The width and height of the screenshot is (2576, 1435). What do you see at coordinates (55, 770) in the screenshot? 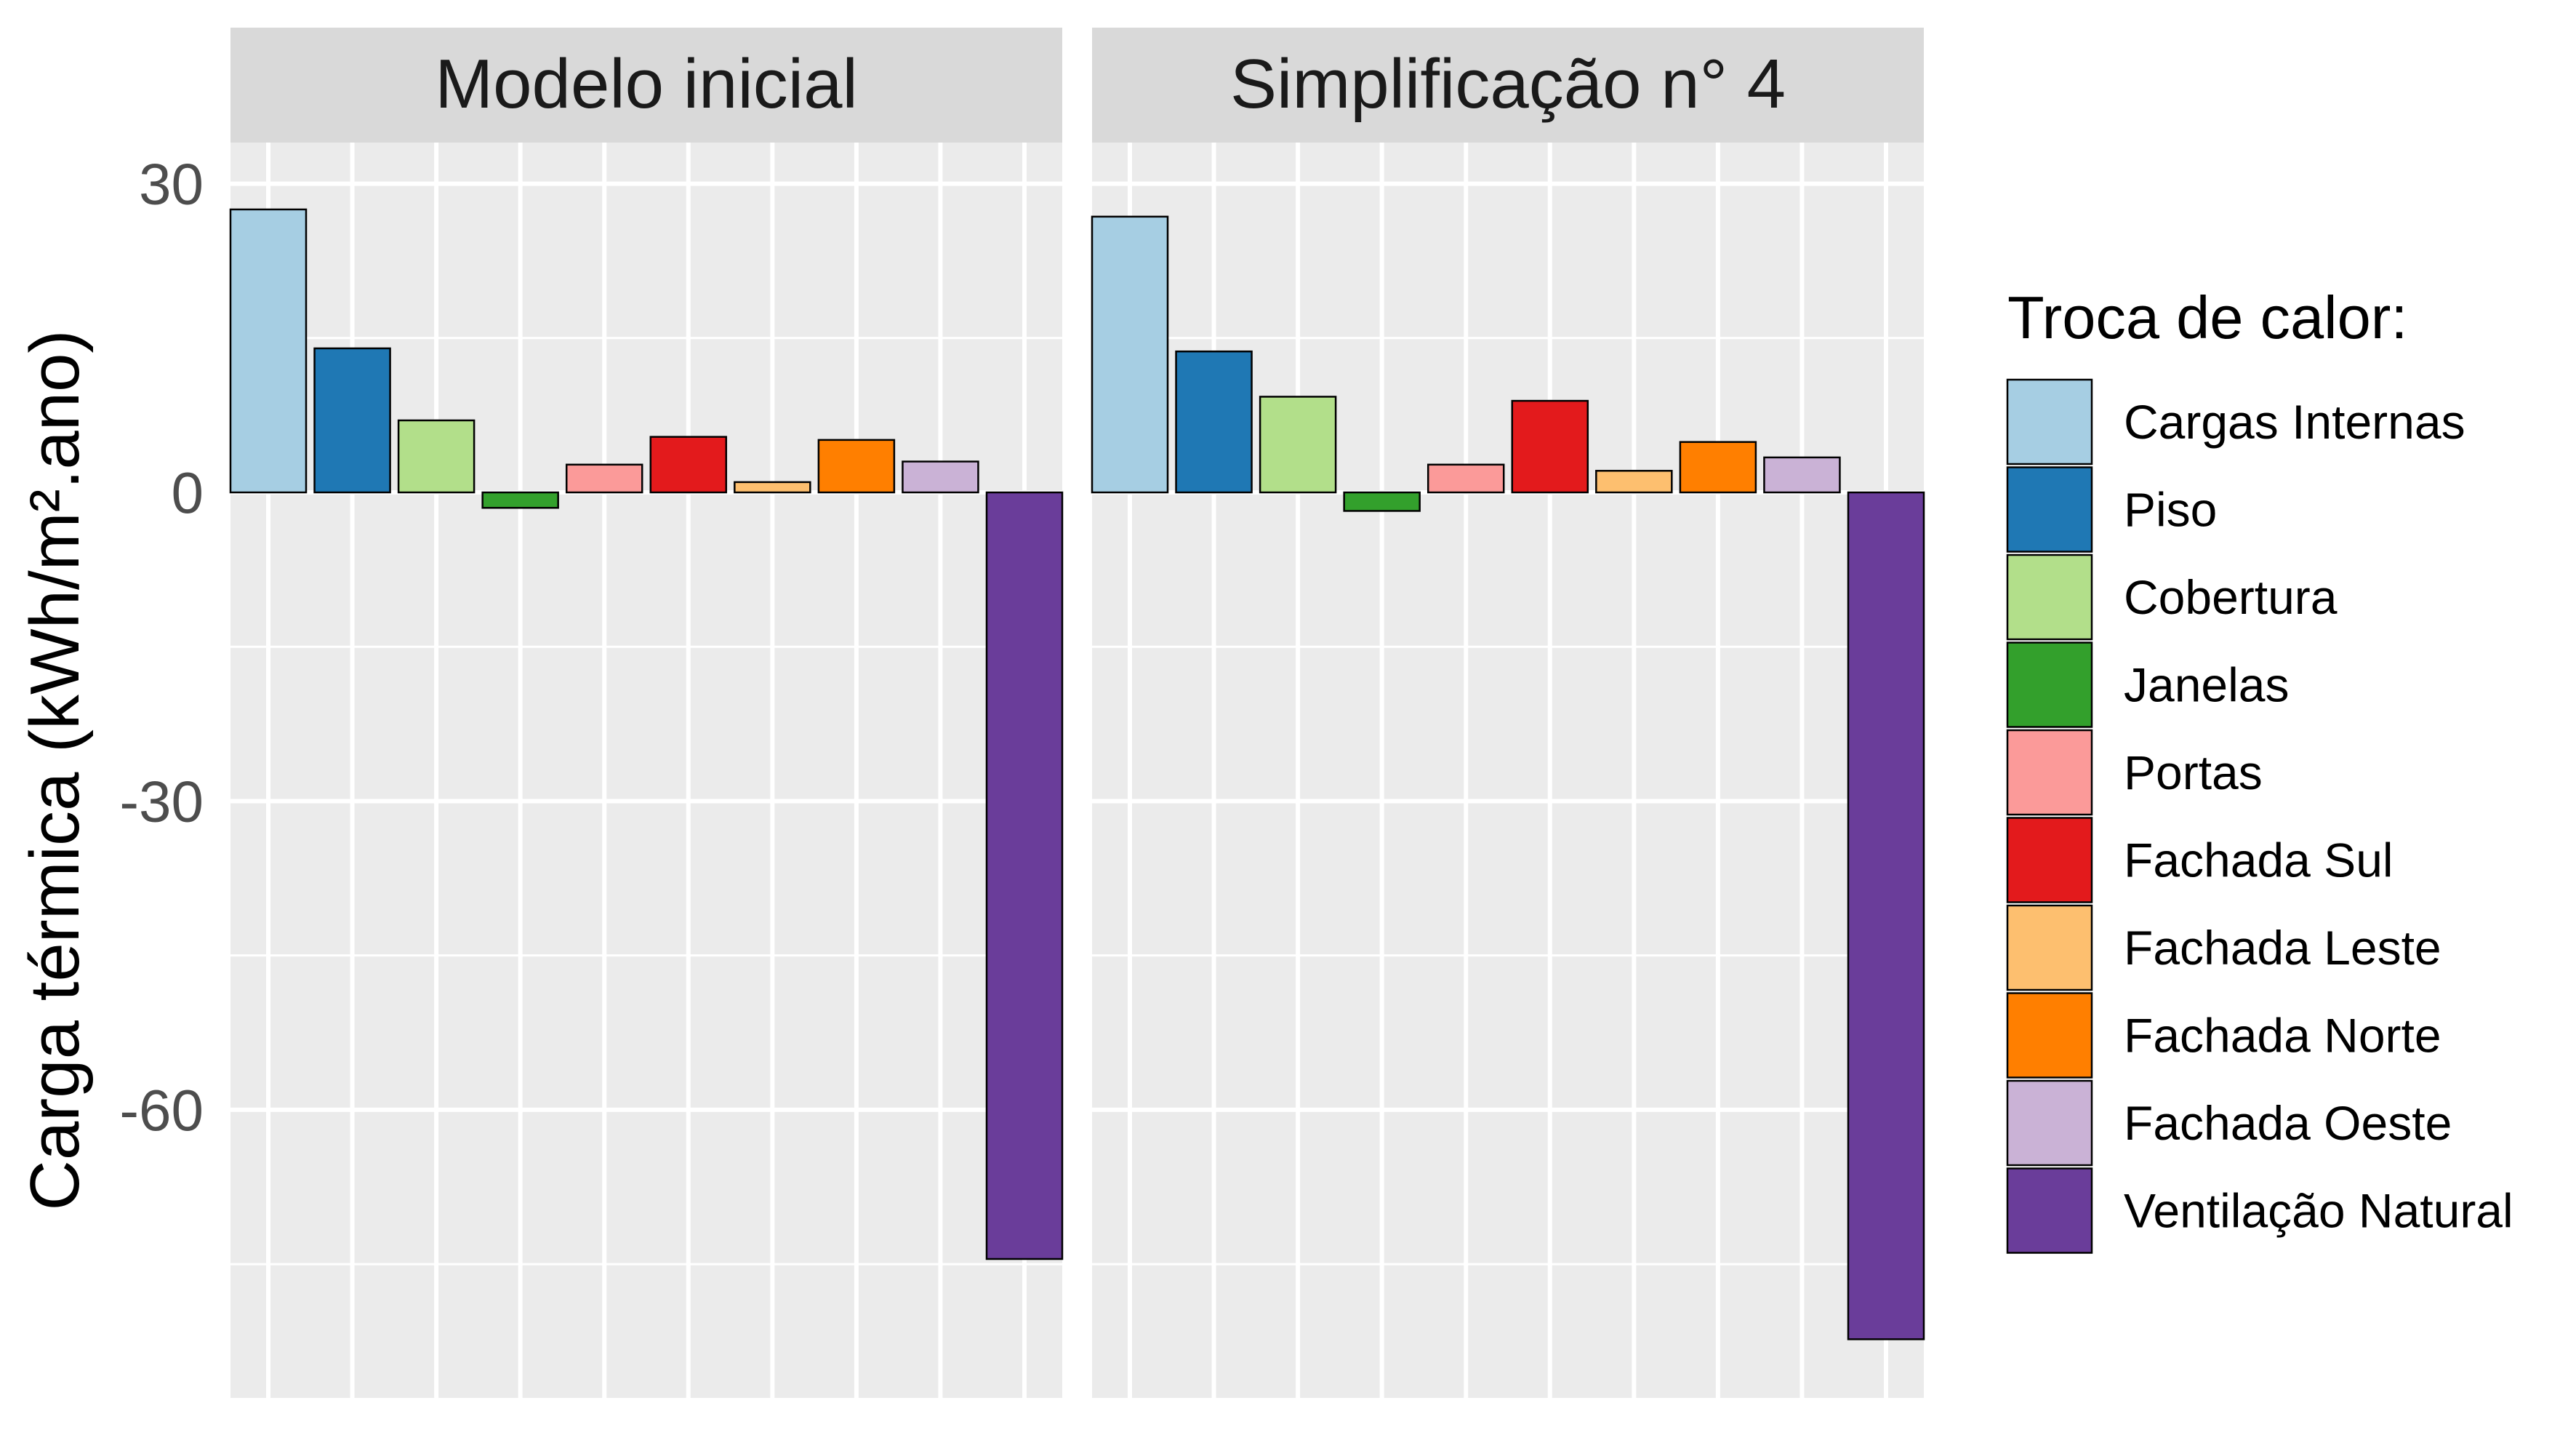
I see `y-axis-label: Carga térmica (kWh/m².ano)` at bounding box center [55, 770].